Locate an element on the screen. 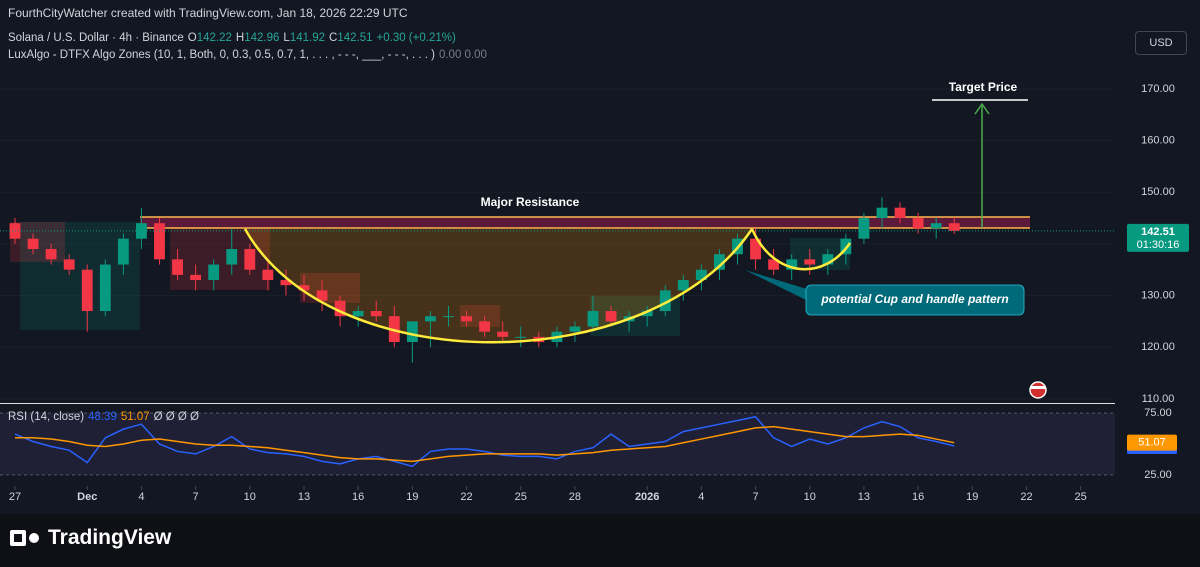 This screenshot has height=567, width=1200. callout-box is located at coordinates (915, 300).